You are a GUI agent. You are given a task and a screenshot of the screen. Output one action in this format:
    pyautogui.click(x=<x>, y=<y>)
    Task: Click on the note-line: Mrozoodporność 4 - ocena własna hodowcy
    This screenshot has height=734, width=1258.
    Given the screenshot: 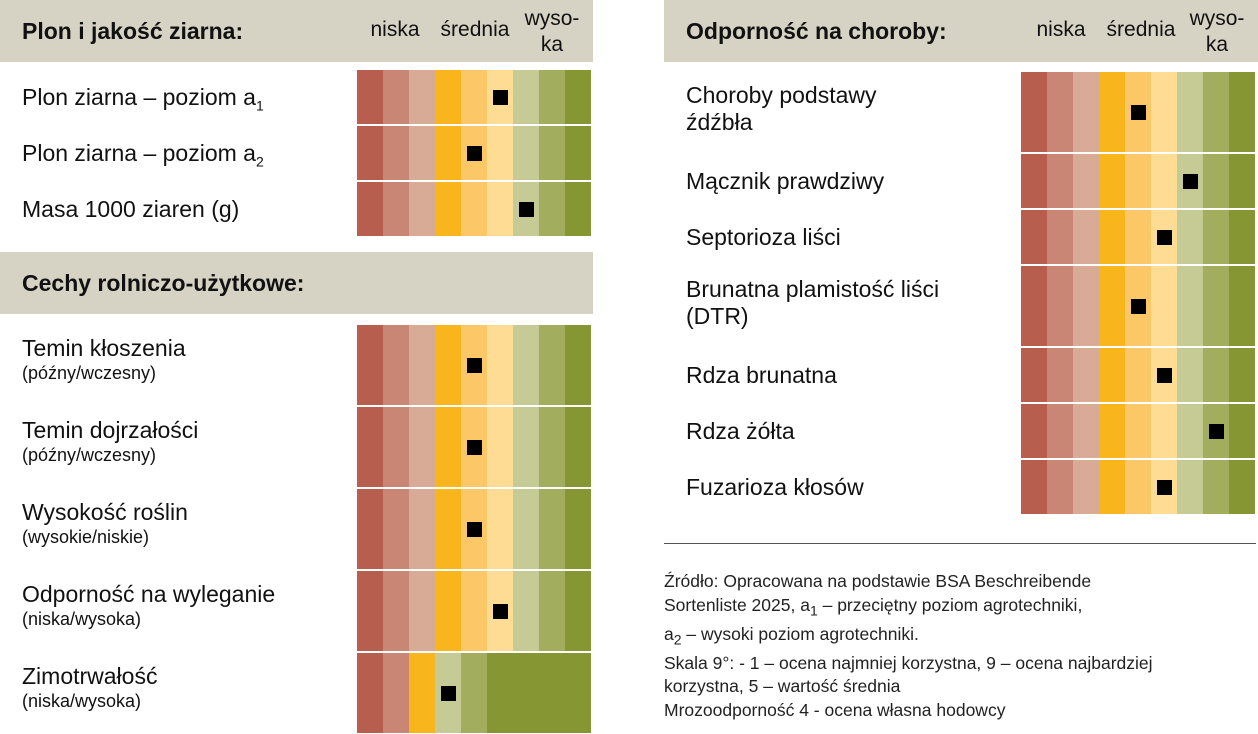 What is the action you would take?
    pyautogui.click(x=835, y=709)
    